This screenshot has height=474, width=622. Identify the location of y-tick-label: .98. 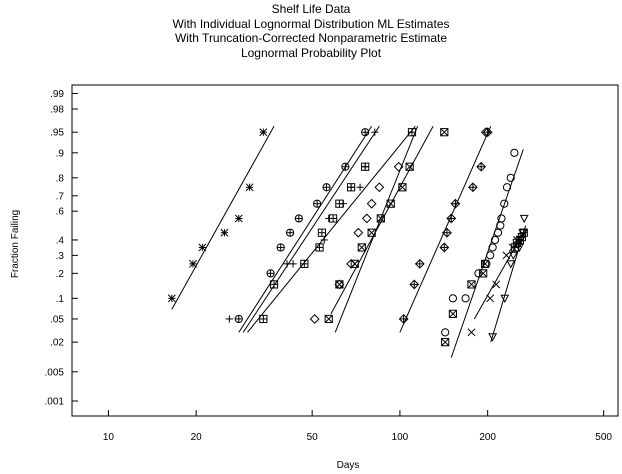
(57, 109).